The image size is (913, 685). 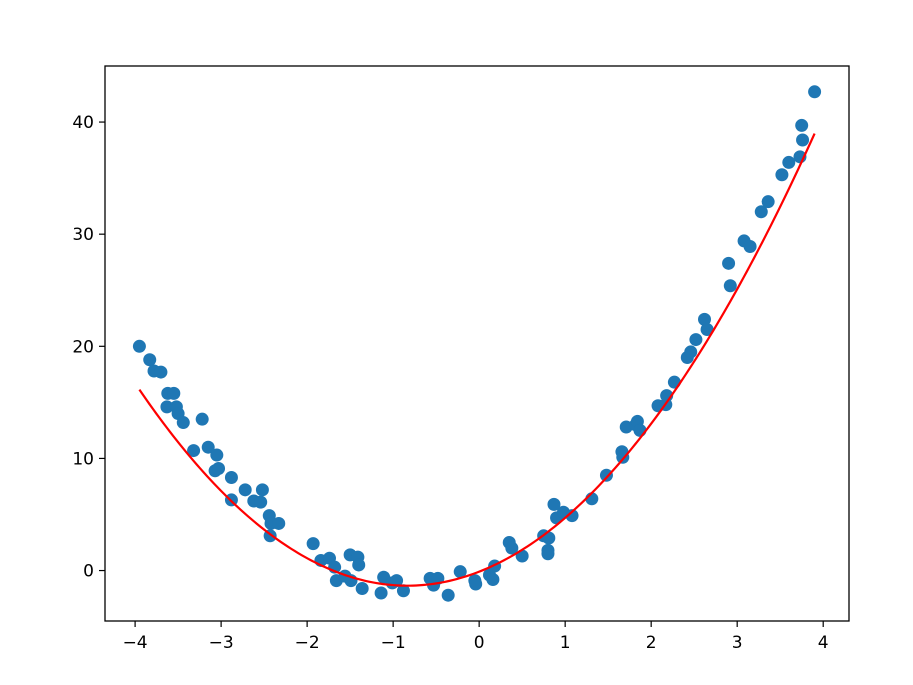 I want to click on x-tick-label: 3, so click(x=737, y=643).